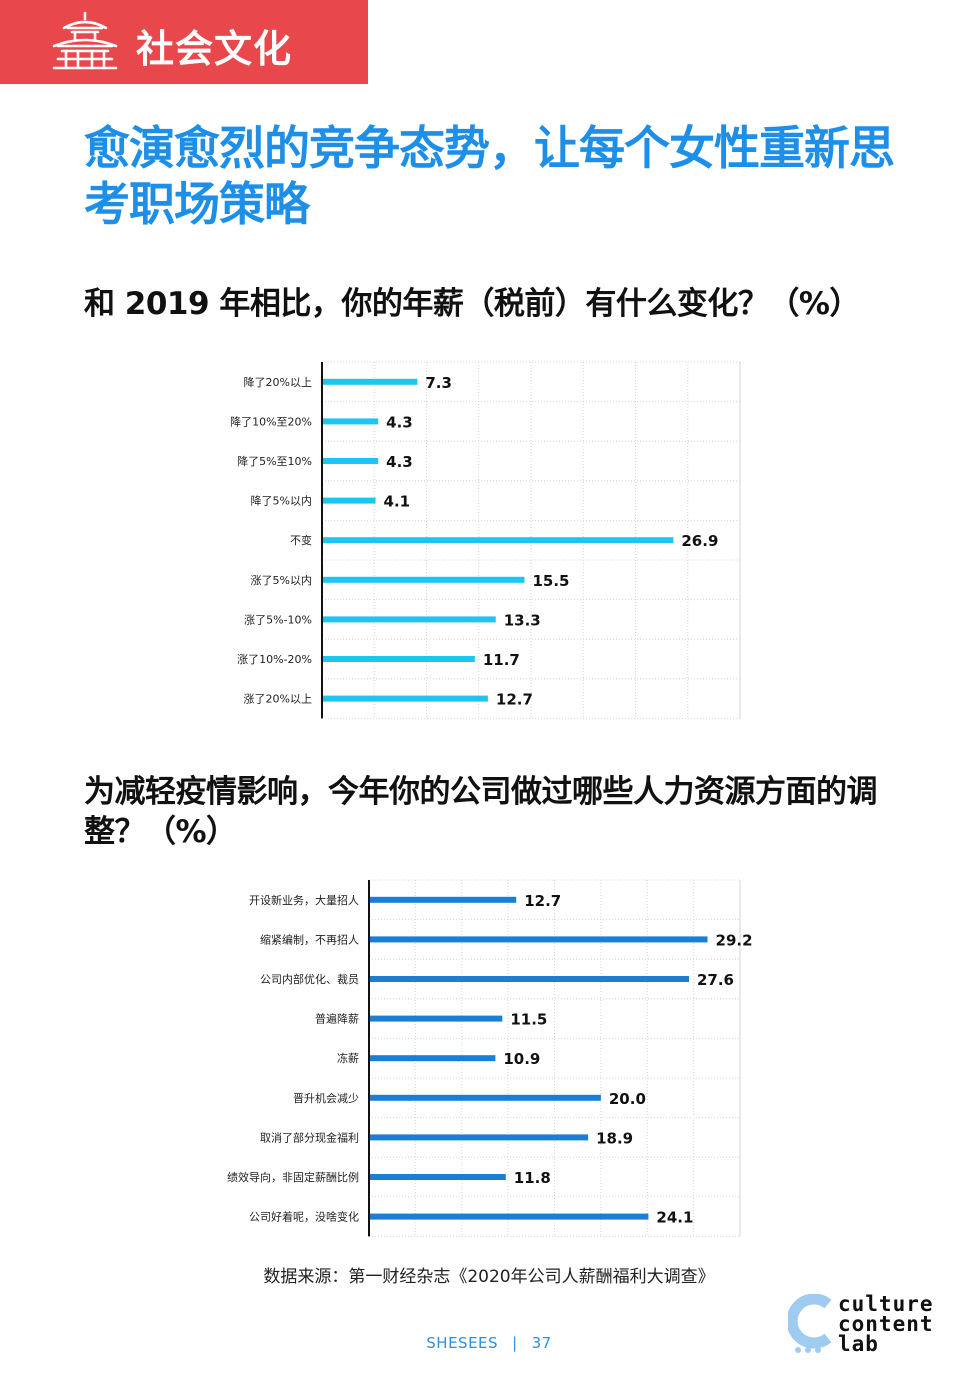 Image resolution: width=978 pixels, height=1388 pixels. What do you see at coordinates (281, 580) in the screenshot?
I see `chart1-category-label: 涨了5%以内` at bounding box center [281, 580].